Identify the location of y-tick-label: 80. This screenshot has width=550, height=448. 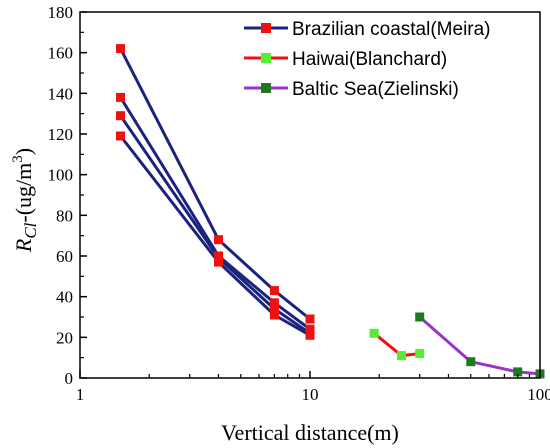
(64, 215).